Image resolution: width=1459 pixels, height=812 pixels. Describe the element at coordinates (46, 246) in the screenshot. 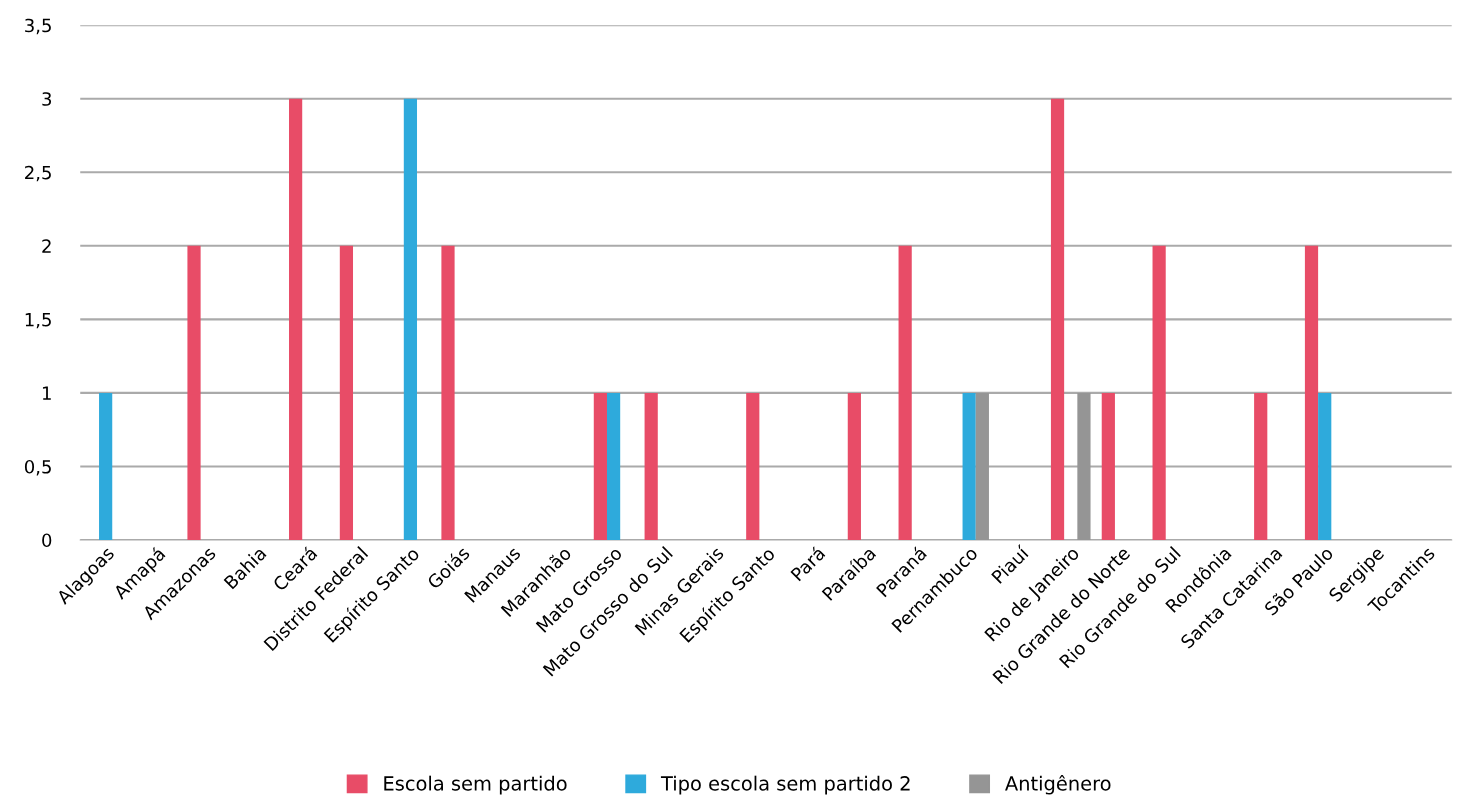

I see `y-tick-label: 2` at that location.